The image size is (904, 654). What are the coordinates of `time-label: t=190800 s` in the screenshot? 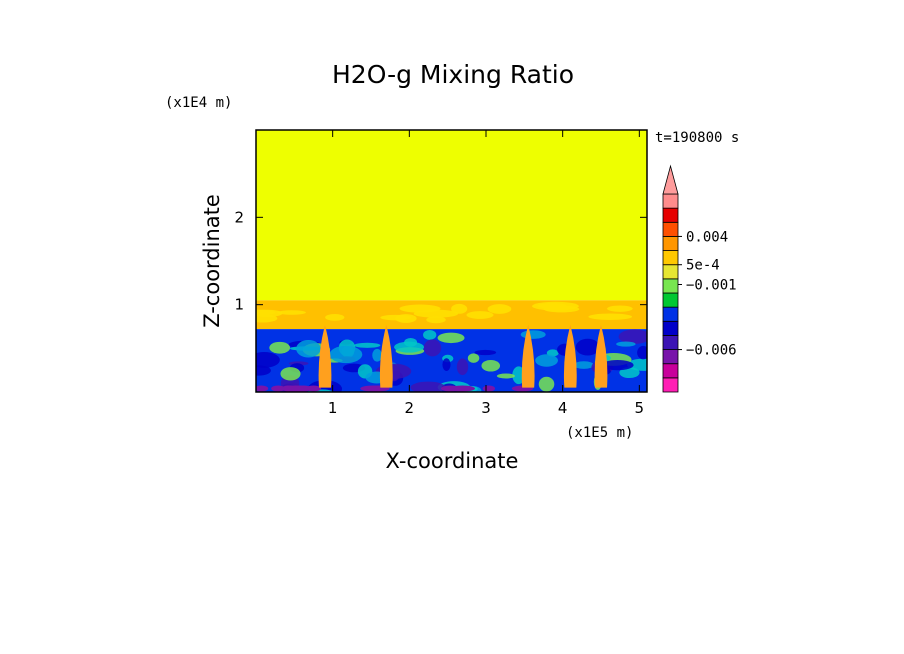 It's located at (697, 138).